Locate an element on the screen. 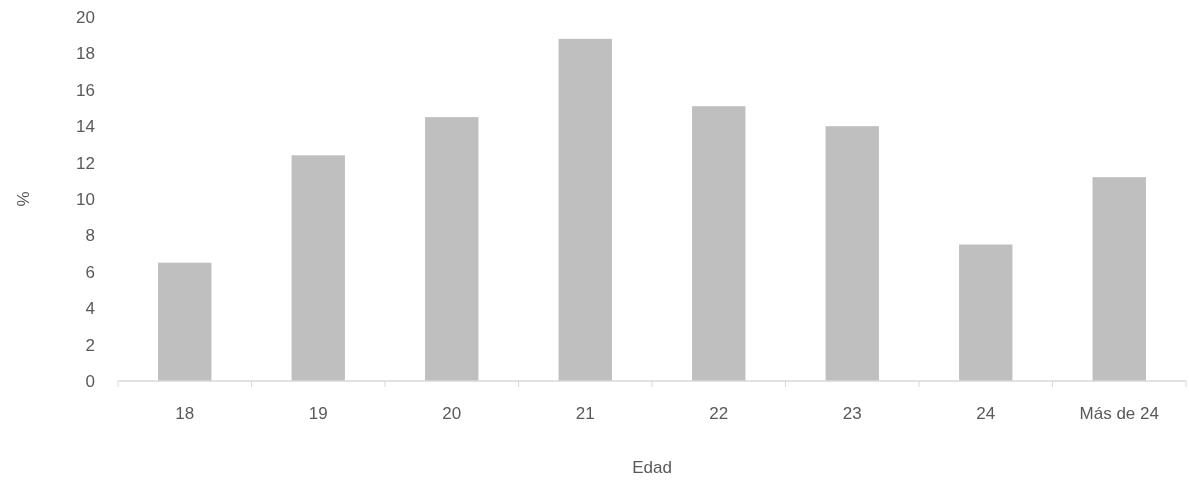 Image resolution: width=1189 pixels, height=485 pixels. y-tick-label: 6 is located at coordinates (90, 272).